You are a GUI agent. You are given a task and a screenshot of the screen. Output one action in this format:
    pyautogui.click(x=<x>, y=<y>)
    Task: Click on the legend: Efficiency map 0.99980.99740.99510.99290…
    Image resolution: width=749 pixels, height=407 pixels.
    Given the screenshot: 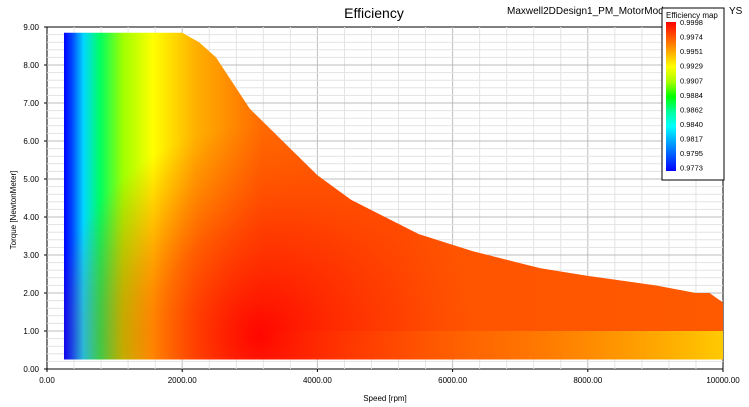 What is the action you would take?
    pyautogui.click(x=693, y=94)
    